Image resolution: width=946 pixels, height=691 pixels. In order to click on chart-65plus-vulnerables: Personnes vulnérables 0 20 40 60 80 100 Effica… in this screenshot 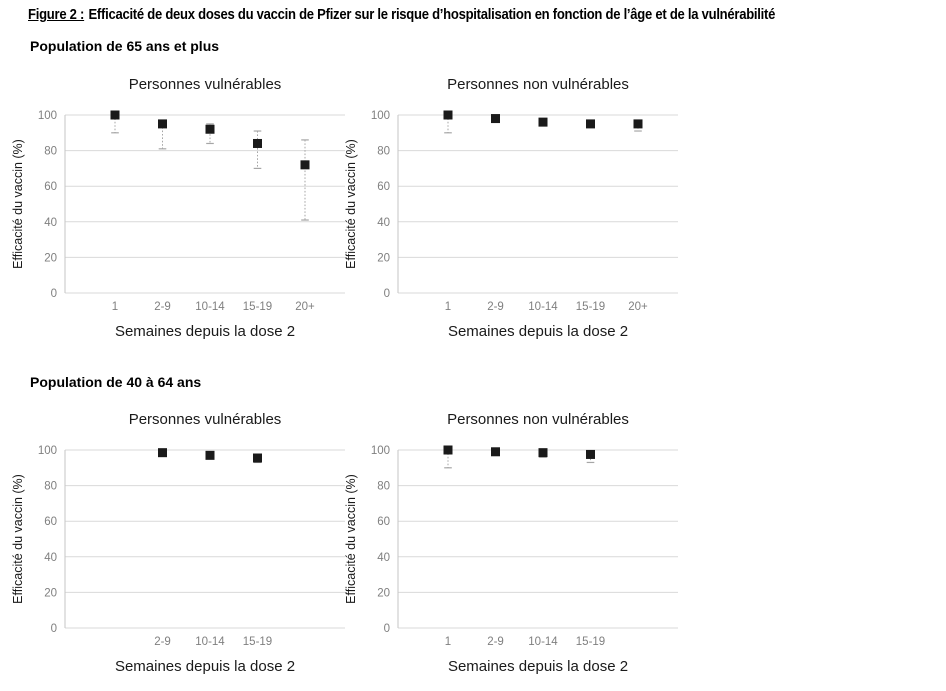, I will do `click(178, 212)`.